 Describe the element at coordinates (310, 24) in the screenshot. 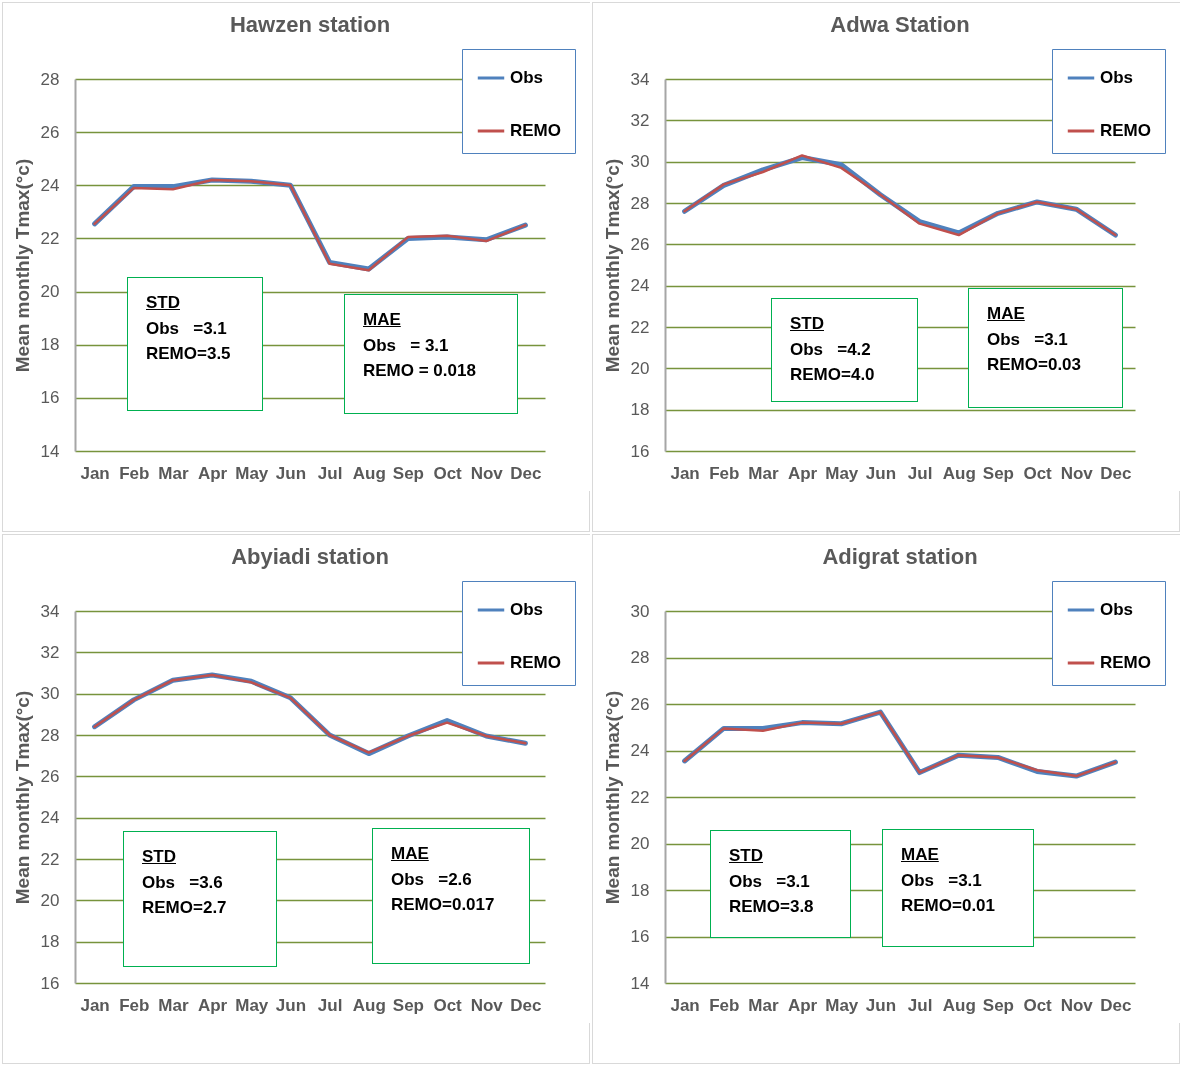

I see `chart-title: Hawzen station` at that location.